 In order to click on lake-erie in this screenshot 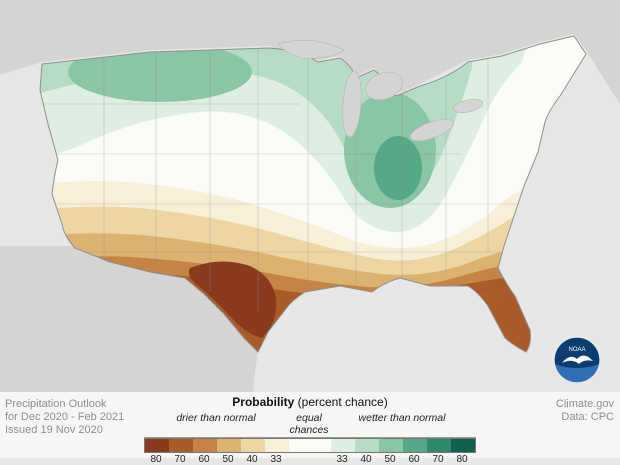, I will do `click(432, 130)`.